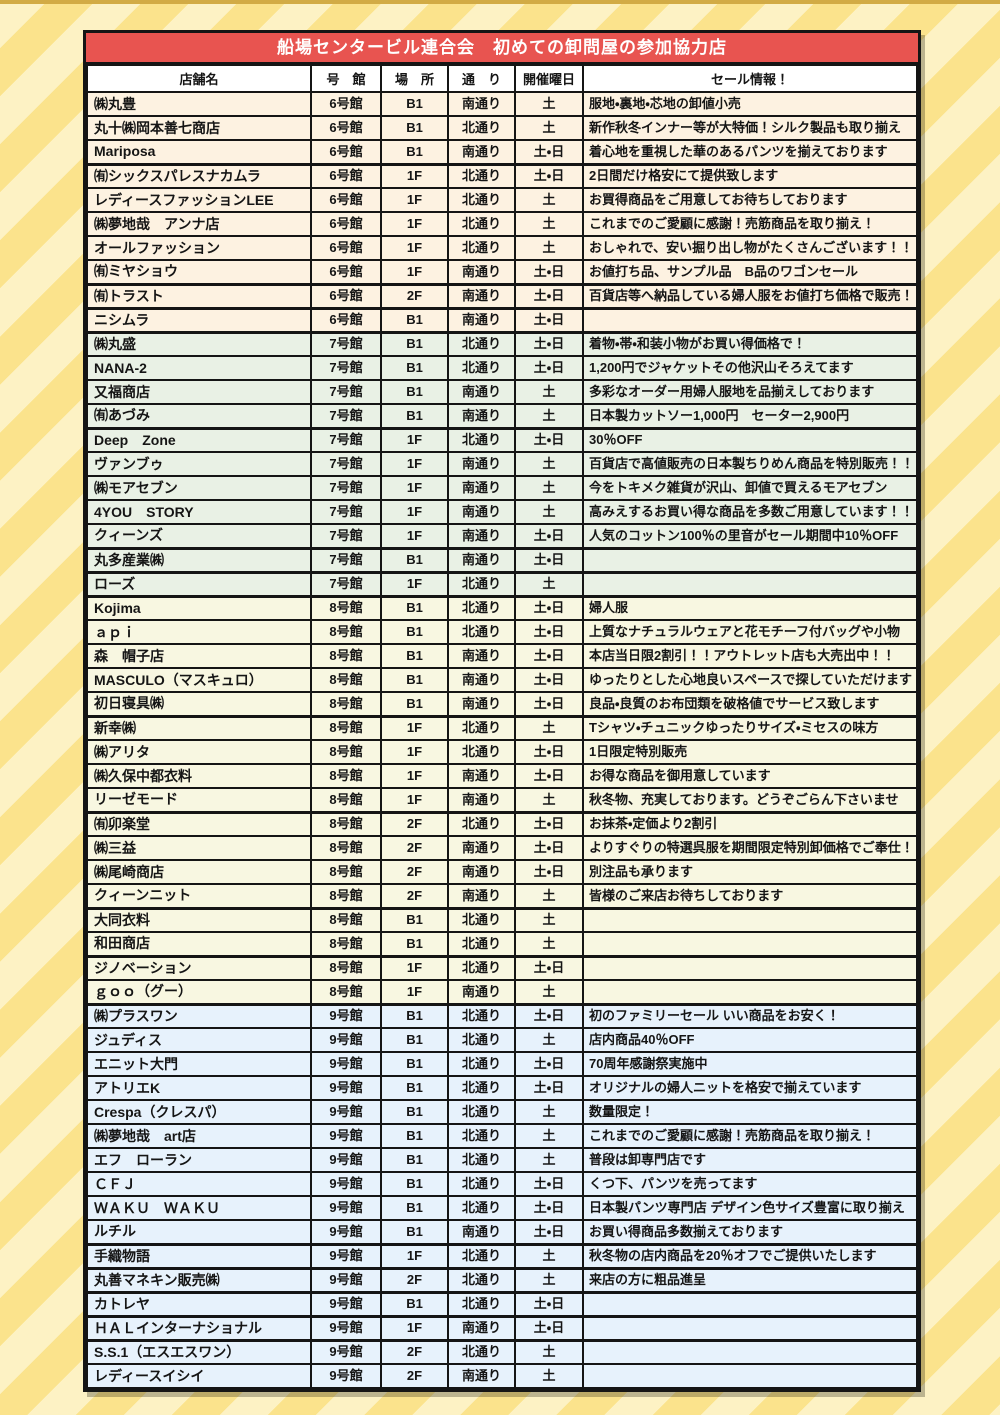 This screenshot has height=1415, width=1000. Describe the element at coordinates (199, 175) in the screenshot. I see `cell-store-name: ㈲シックスパレスナカムラ` at that location.